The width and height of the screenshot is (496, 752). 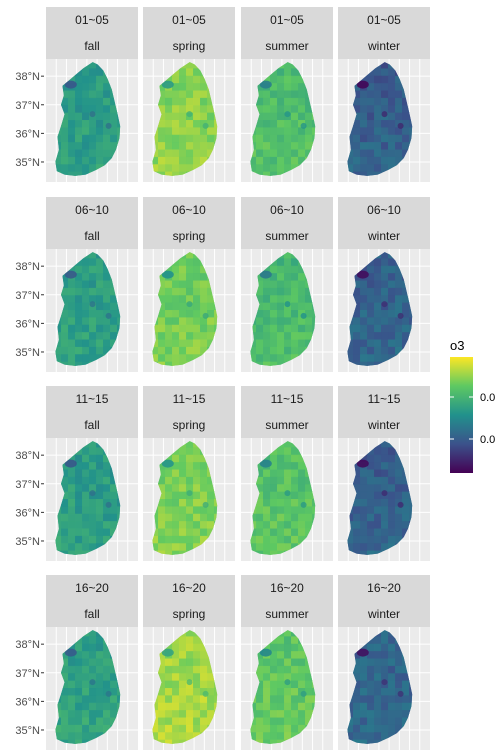 I want to click on y-tick-label: 38°N, so click(x=27, y=77).